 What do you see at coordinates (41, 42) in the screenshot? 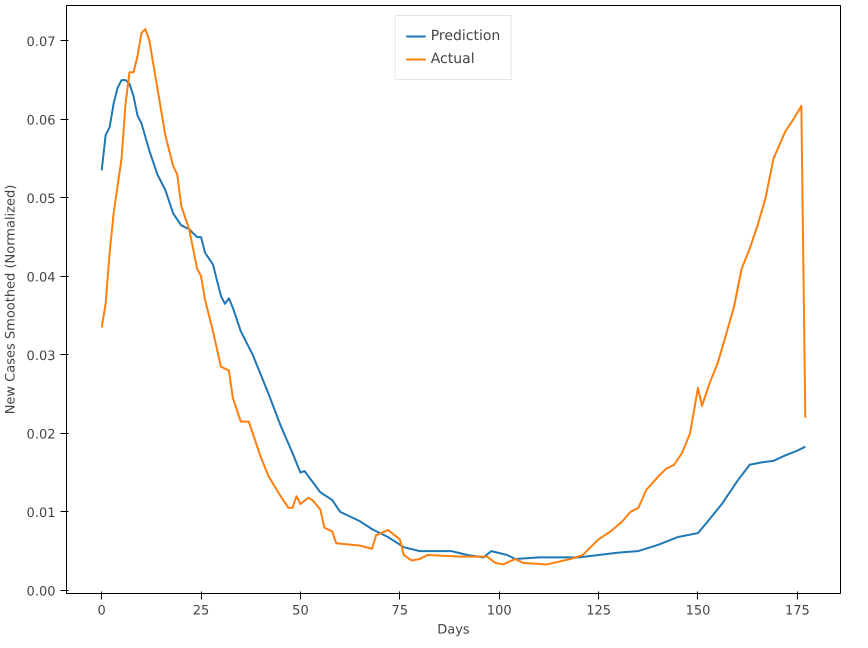
I see `y-tick-label: 0.07` at bounding box center [41, 42].